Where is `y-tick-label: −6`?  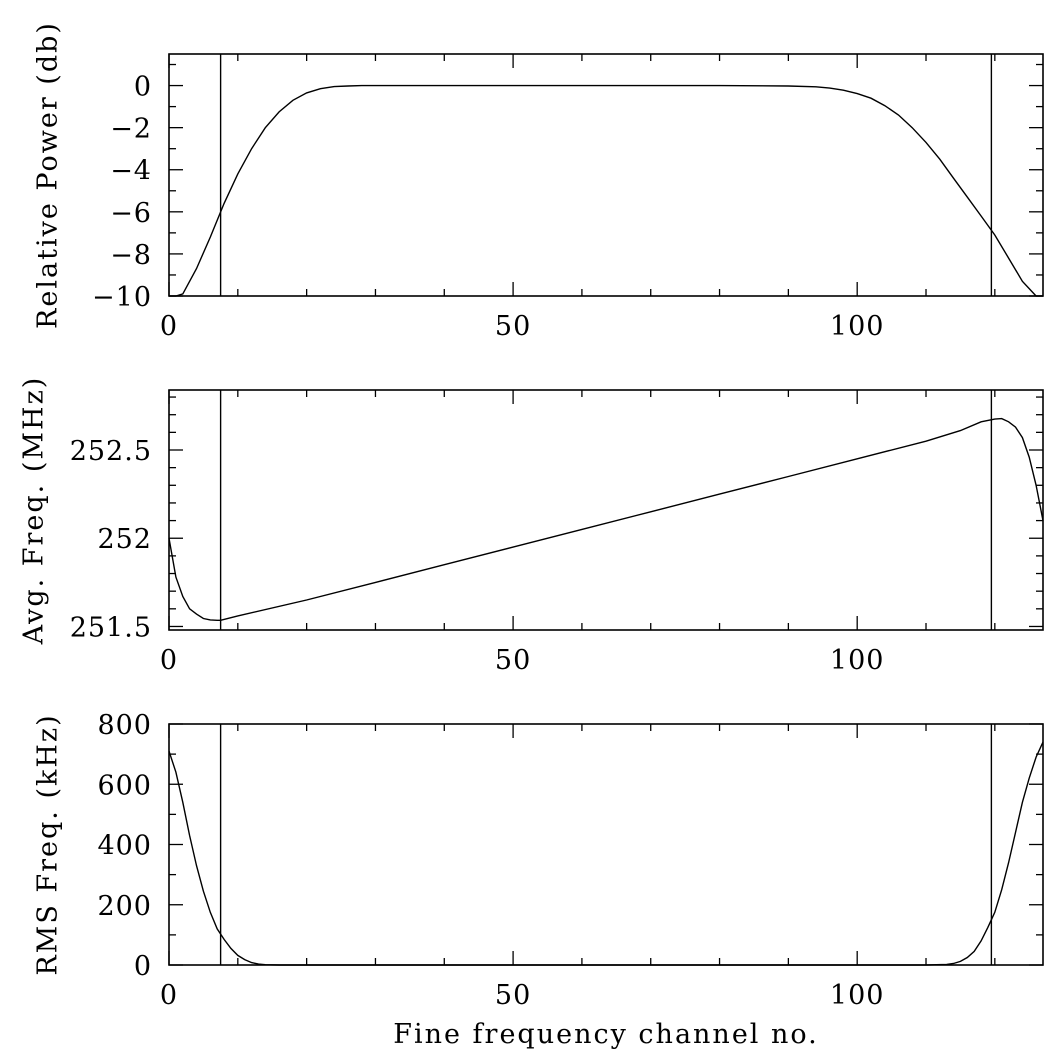
y-tick-label: −6 is located at coordinates (131, 213).